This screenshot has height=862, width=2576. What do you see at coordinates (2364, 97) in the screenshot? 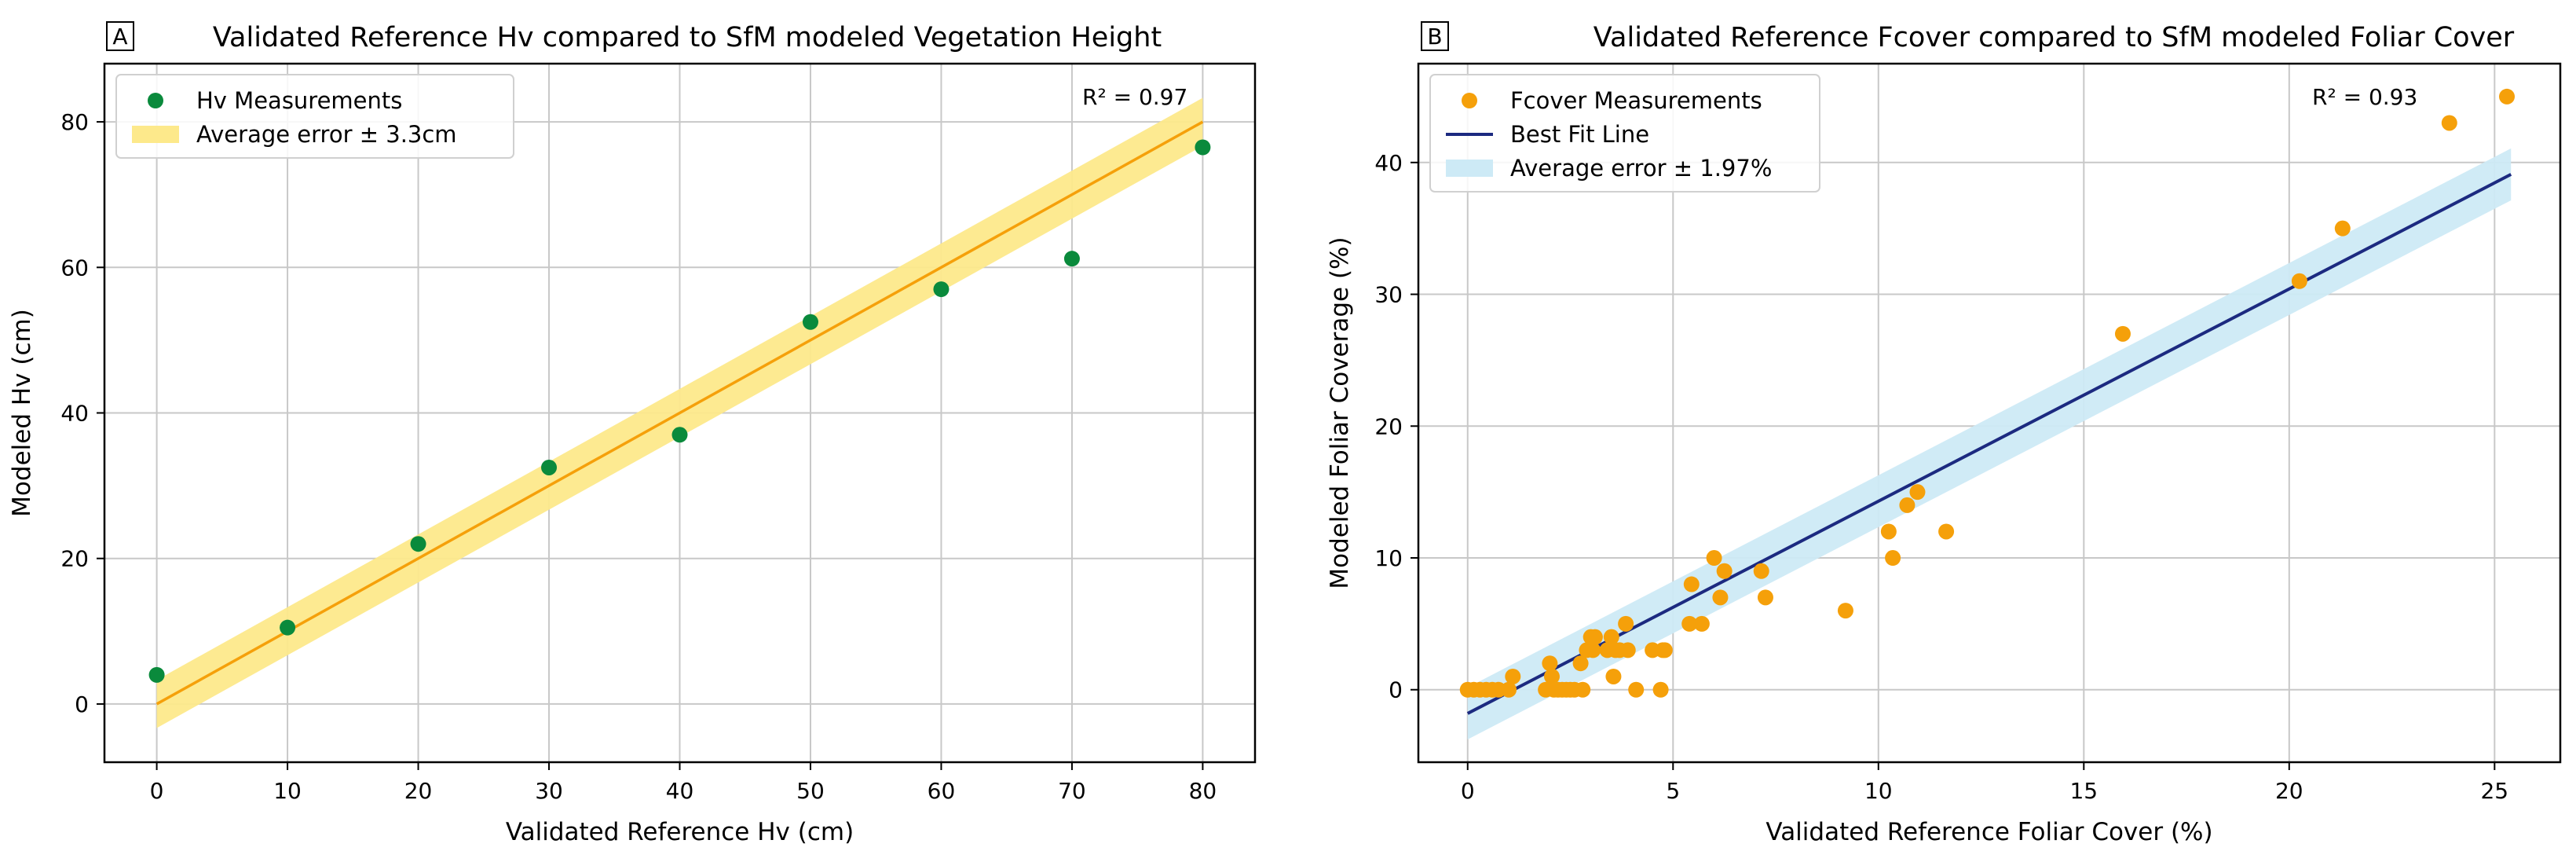
I see `r-squared-annotation: R² = 0.93` at bounding box center [2364, 97].